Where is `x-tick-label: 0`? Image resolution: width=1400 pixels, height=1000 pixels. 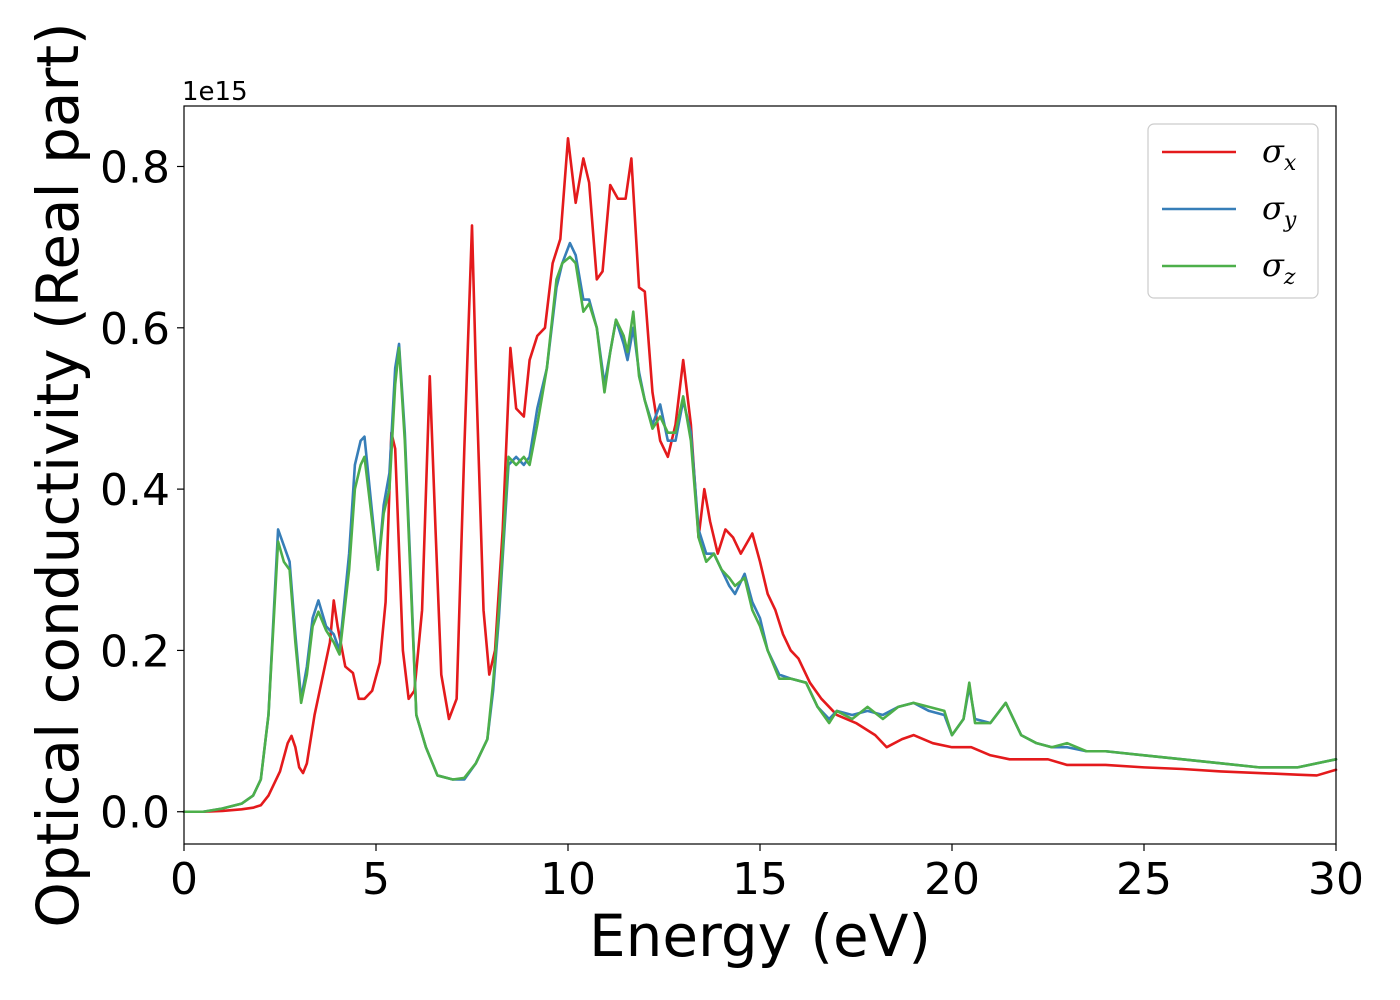 x-tick-label: 0 is located at coordinates (184, 879).